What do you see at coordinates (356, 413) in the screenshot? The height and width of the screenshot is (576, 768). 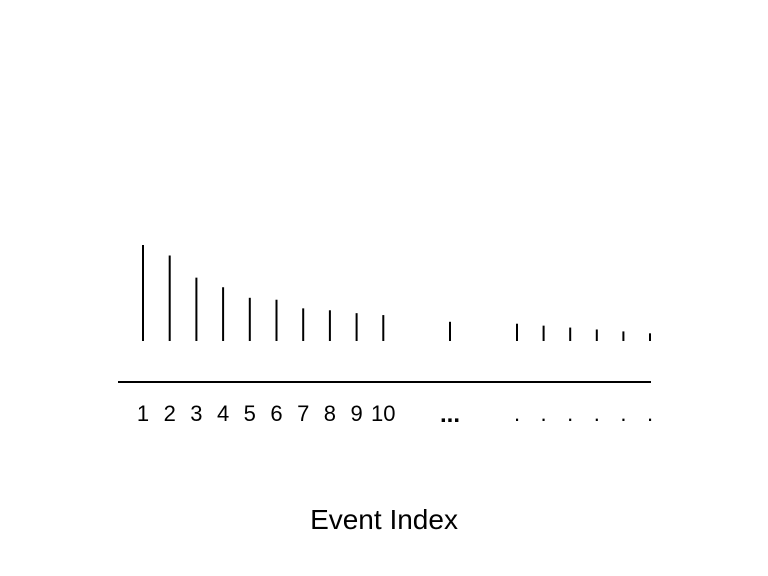 I see `event-label-9: 9` at bounding box center [356, 413].